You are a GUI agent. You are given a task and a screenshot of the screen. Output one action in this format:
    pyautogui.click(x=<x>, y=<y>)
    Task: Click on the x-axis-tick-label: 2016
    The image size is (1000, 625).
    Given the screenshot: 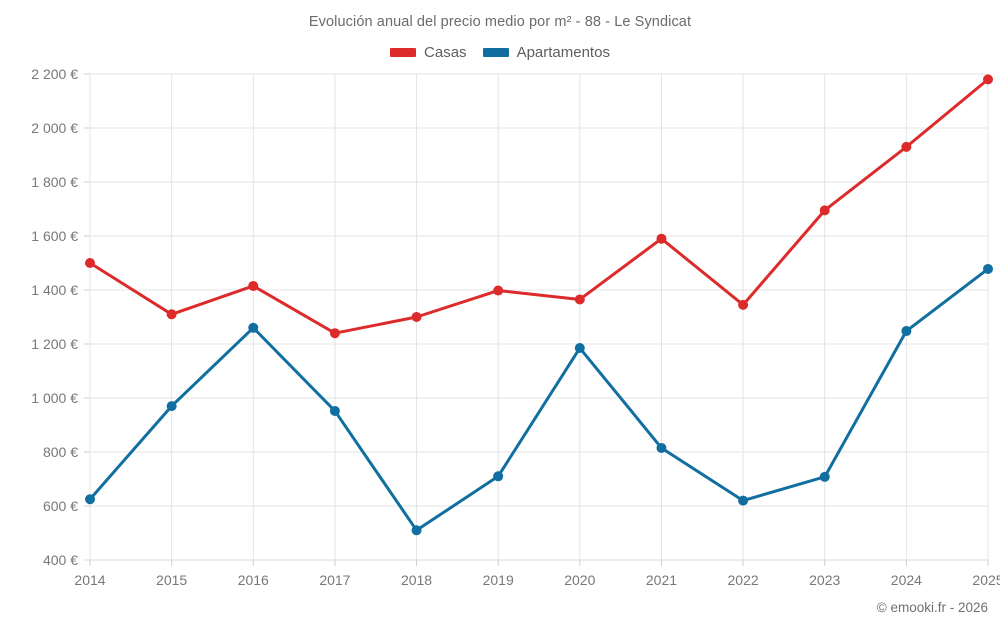 What is the action you would take?
    pyautogui.click(x=253, y=580)
    